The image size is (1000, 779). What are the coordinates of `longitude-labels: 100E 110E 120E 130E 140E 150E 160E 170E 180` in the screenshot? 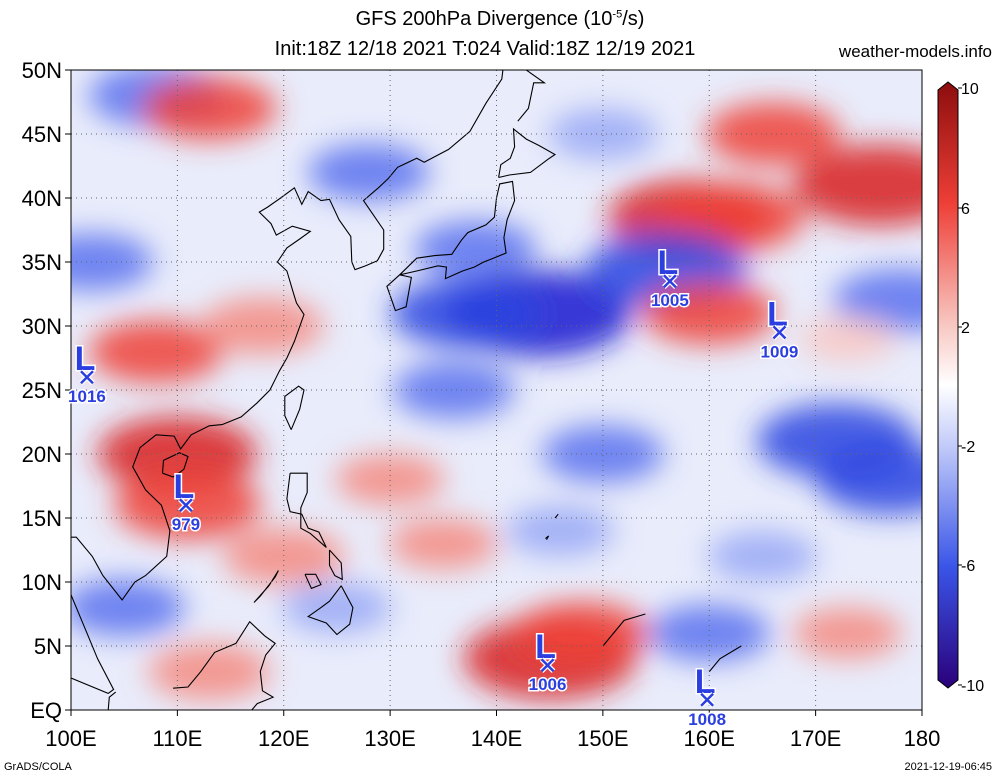 It's located at (492, 738).